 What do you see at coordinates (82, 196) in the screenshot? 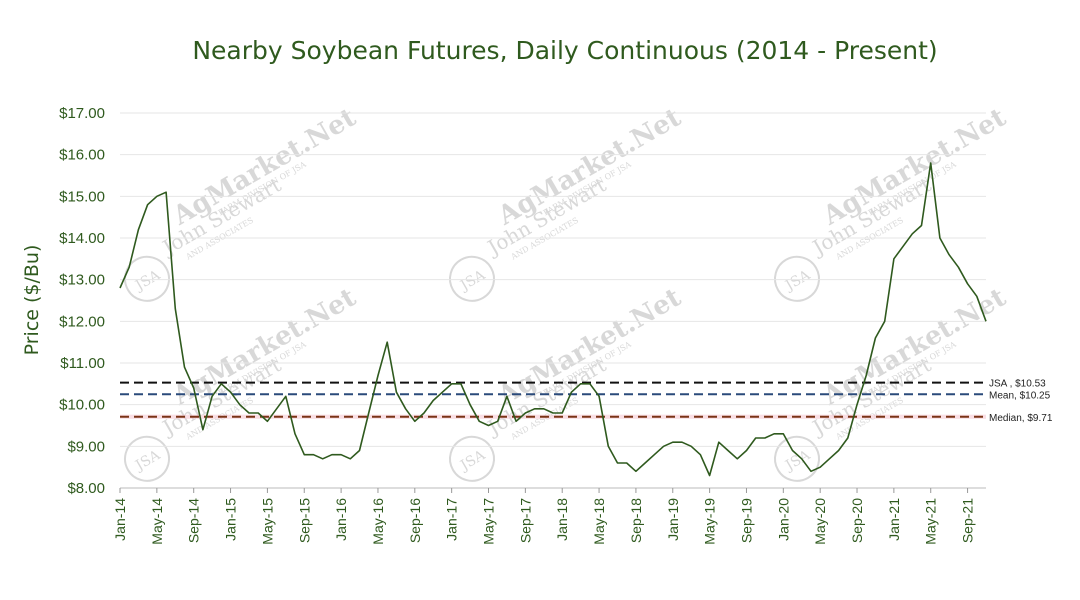
I see `y-tick-label: $15.00` at bounding box center [82, 196].